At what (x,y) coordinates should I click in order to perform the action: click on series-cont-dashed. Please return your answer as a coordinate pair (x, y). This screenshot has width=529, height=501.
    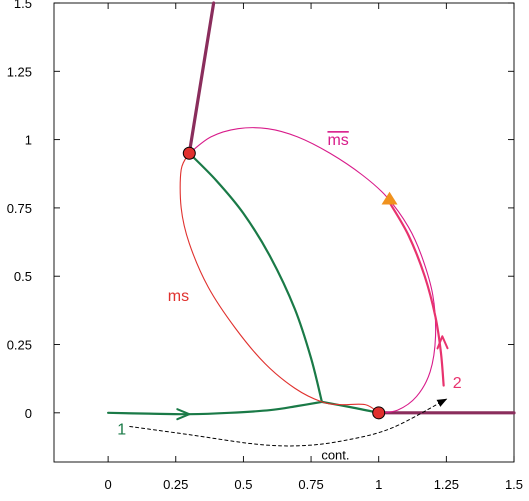
    Looking at the image, I should click on (288, 422).